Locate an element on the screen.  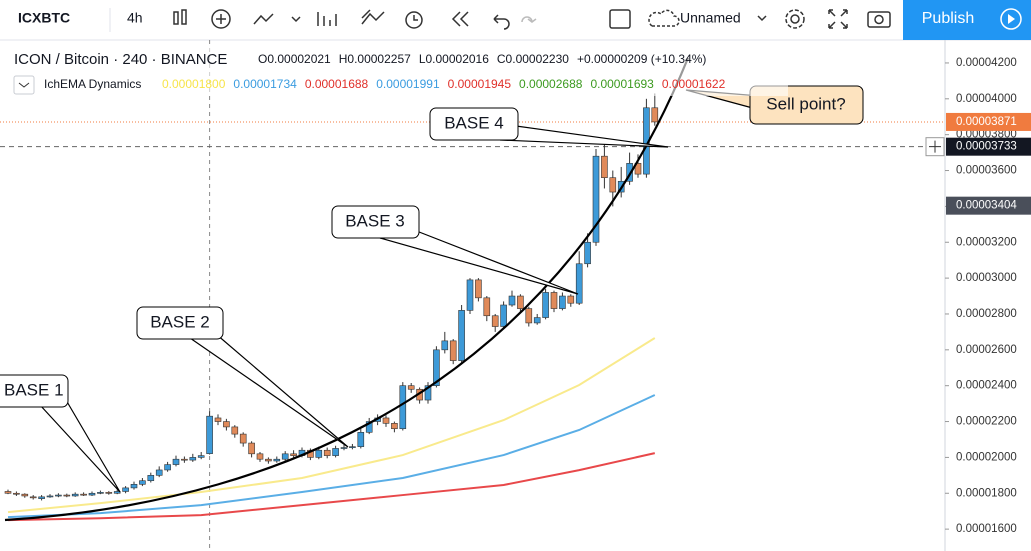
ohlc-value: L0.00002016 is located at coordinates (454, 59).